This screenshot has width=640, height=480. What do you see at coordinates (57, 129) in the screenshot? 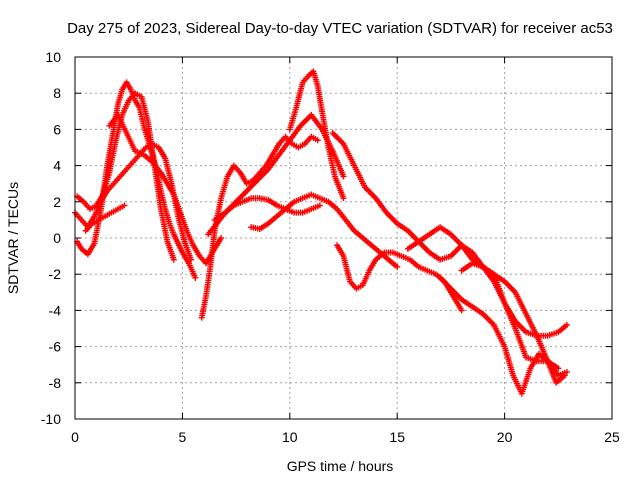
I see `y-tick-label: 6` at bounding box center [57, 129].